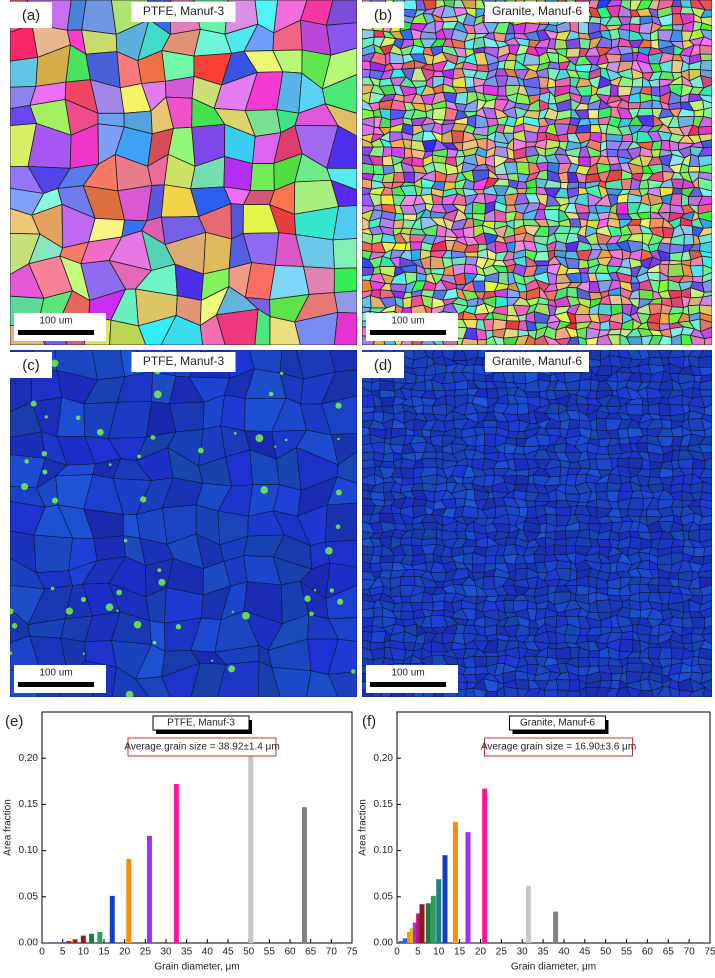  What do you see at coordinates (31, 15) in the screenshot?
I see `panel-label: (a)` at bounding box center [31, 15].